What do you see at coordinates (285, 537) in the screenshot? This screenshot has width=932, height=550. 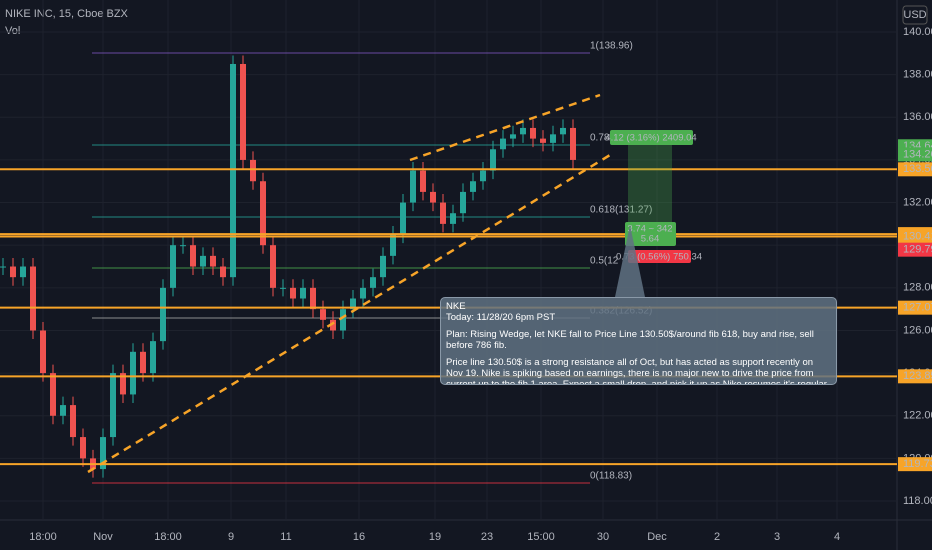 I see `time-tick-label: 11` at bounding box center [285, 537].